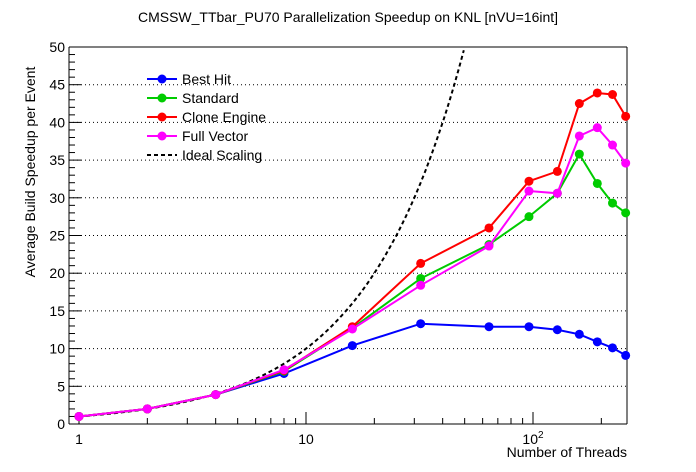 This screenshot has width=696, height=472. What do you see at coordinates (79, 439) in the screenshot?
I see `x-tick-label: 1` at bounding box center [79, 439].